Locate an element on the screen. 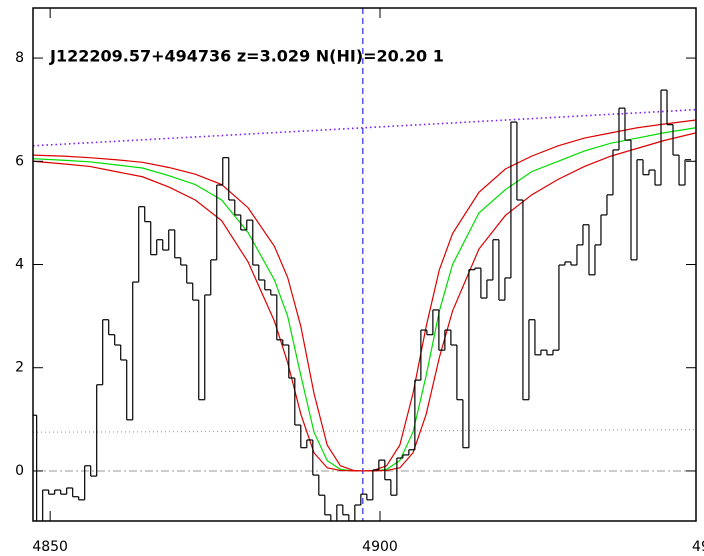  y-tick-label: 2 is located at coordinates (19, 368).